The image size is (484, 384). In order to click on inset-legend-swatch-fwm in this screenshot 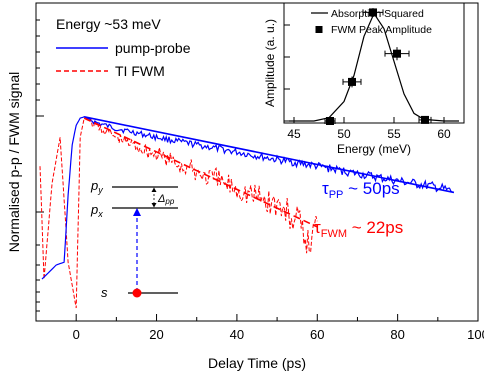, I will do `click(319, 29)`.